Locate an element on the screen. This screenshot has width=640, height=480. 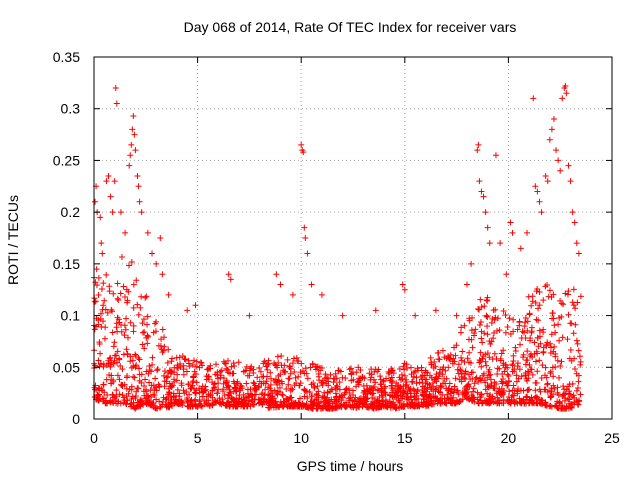
y-tick-label: 0.35 is located at coordinates (66, 57).